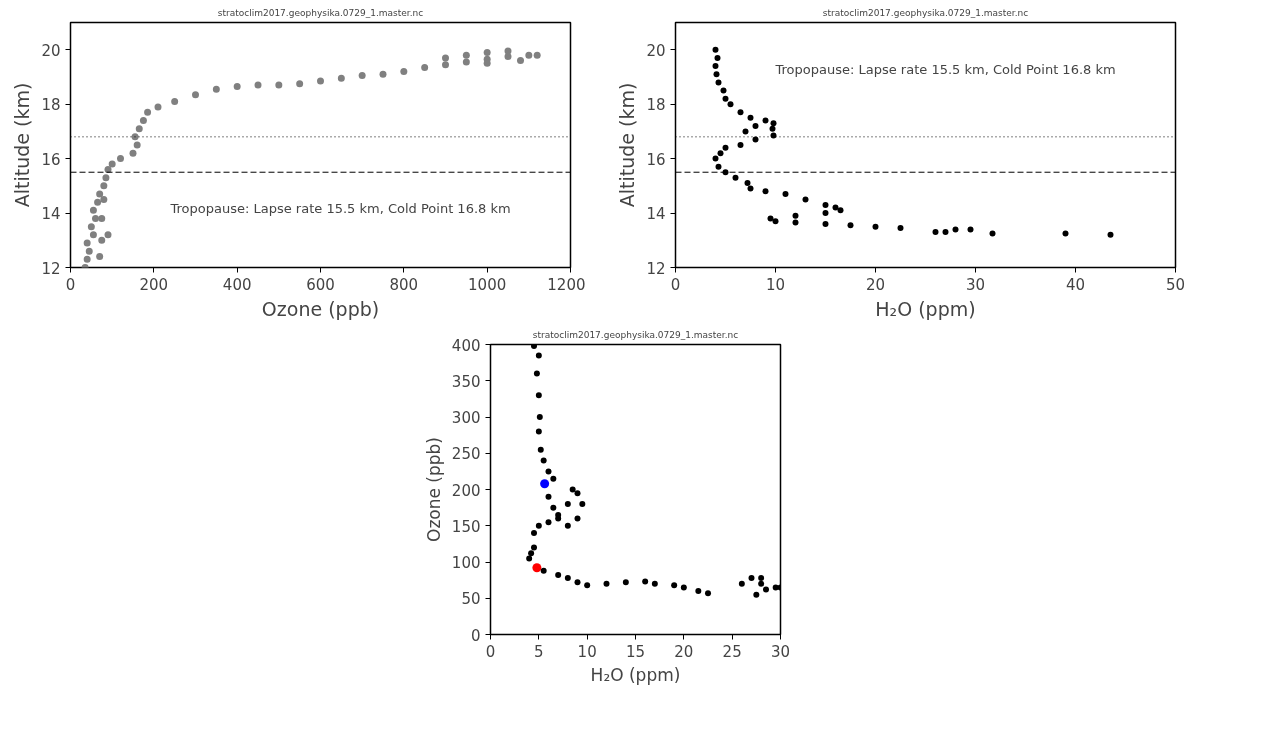  What do you see at coordinates (635, 651) in the screenshot?
I see `x-tick-label: 15` at bounding box center [635, 651].